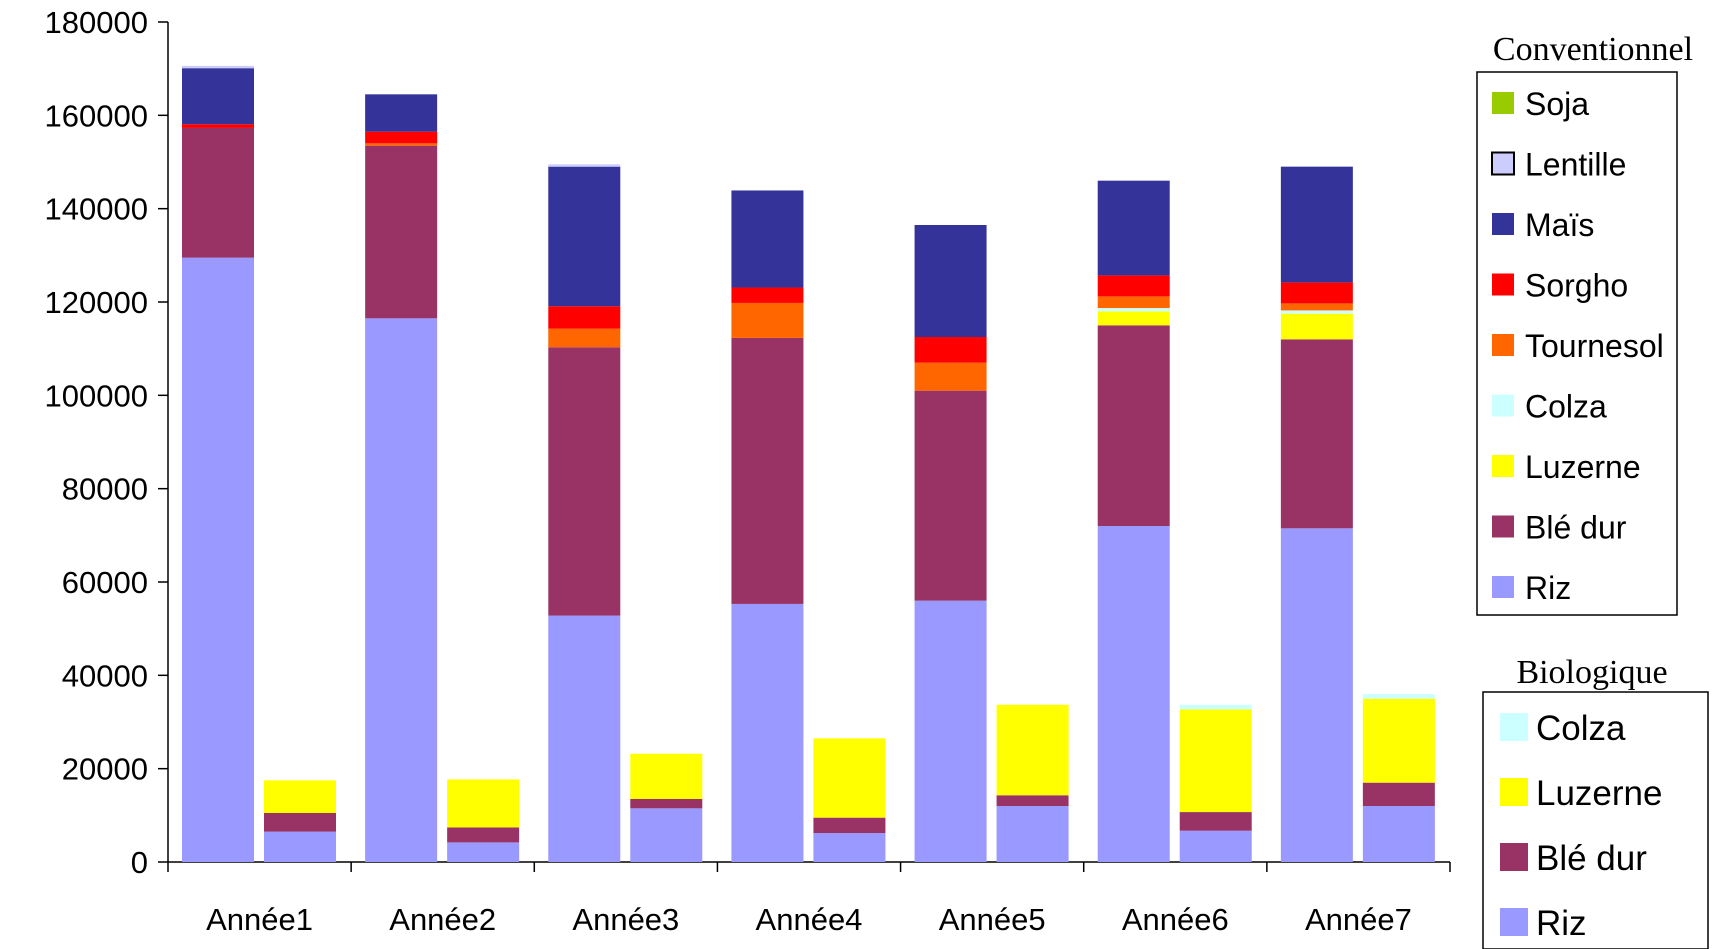 The image size is (1720, 949). What do you see at coordinates (1591, 672) in the screenshot?
I see `legend-title-biologique: Biologique` at bounding box center [1591, 672].